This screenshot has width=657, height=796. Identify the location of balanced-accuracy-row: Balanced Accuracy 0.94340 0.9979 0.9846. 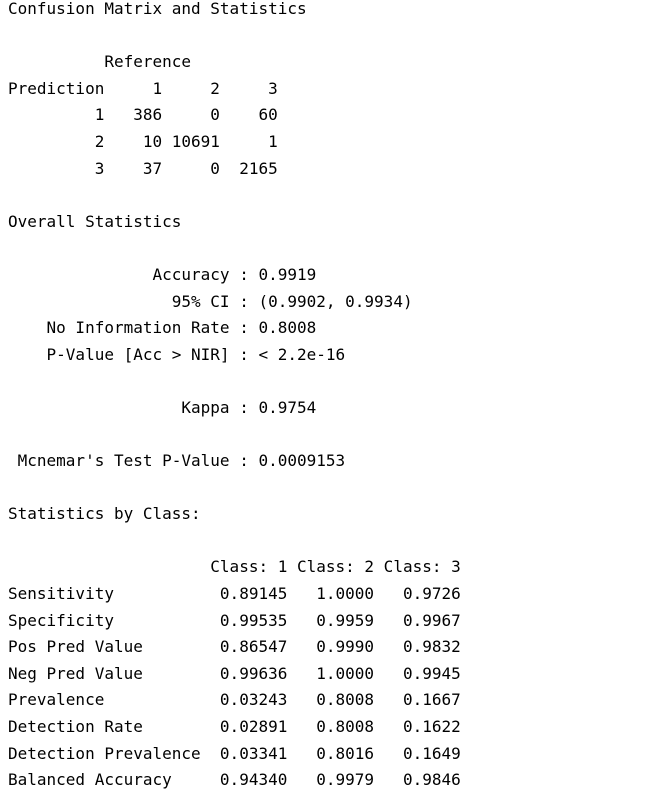
(234, 780).